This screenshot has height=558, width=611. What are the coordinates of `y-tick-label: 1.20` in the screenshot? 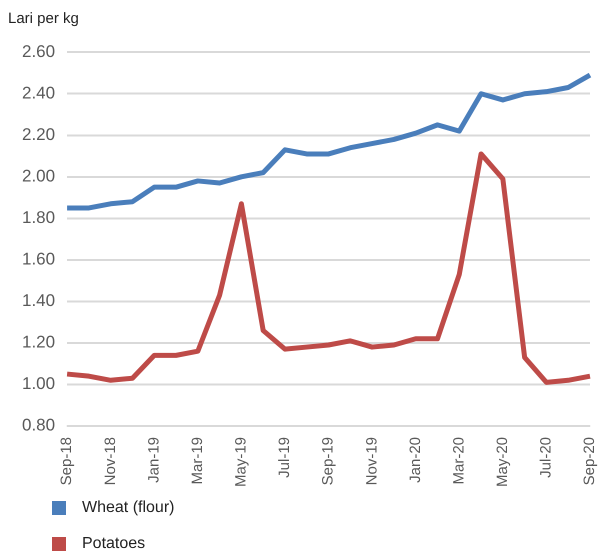 It's located at (39, 342).